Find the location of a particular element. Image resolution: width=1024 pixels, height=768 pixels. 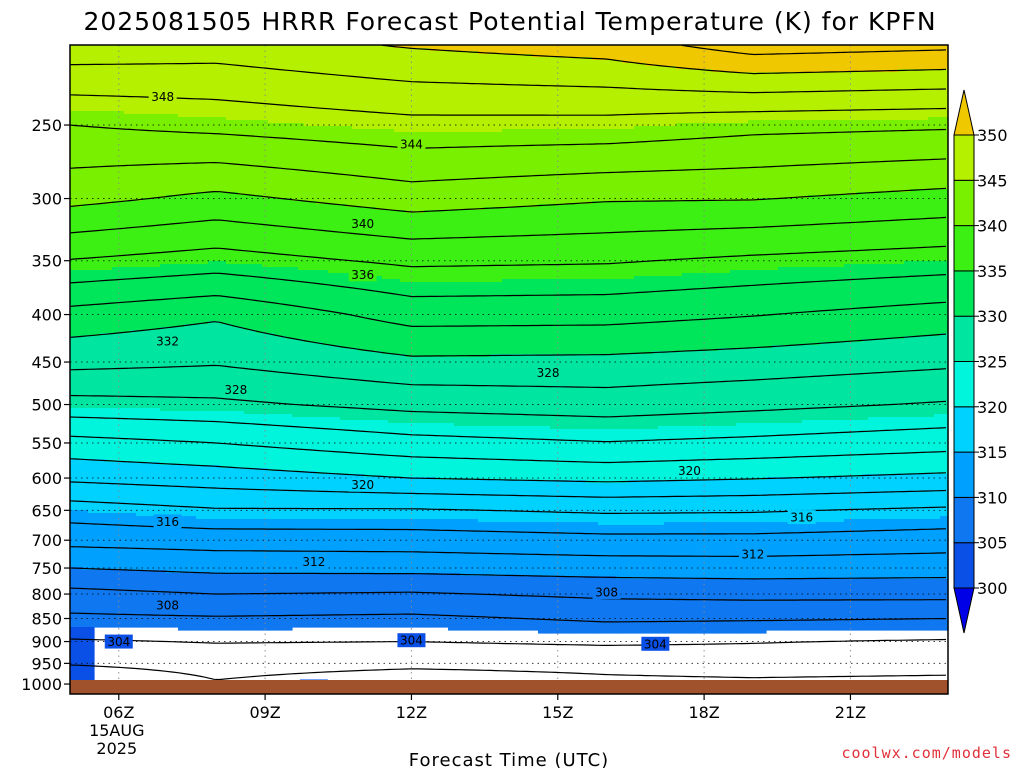

x-tick-label: 09Z is located at coordinates (264, 712).